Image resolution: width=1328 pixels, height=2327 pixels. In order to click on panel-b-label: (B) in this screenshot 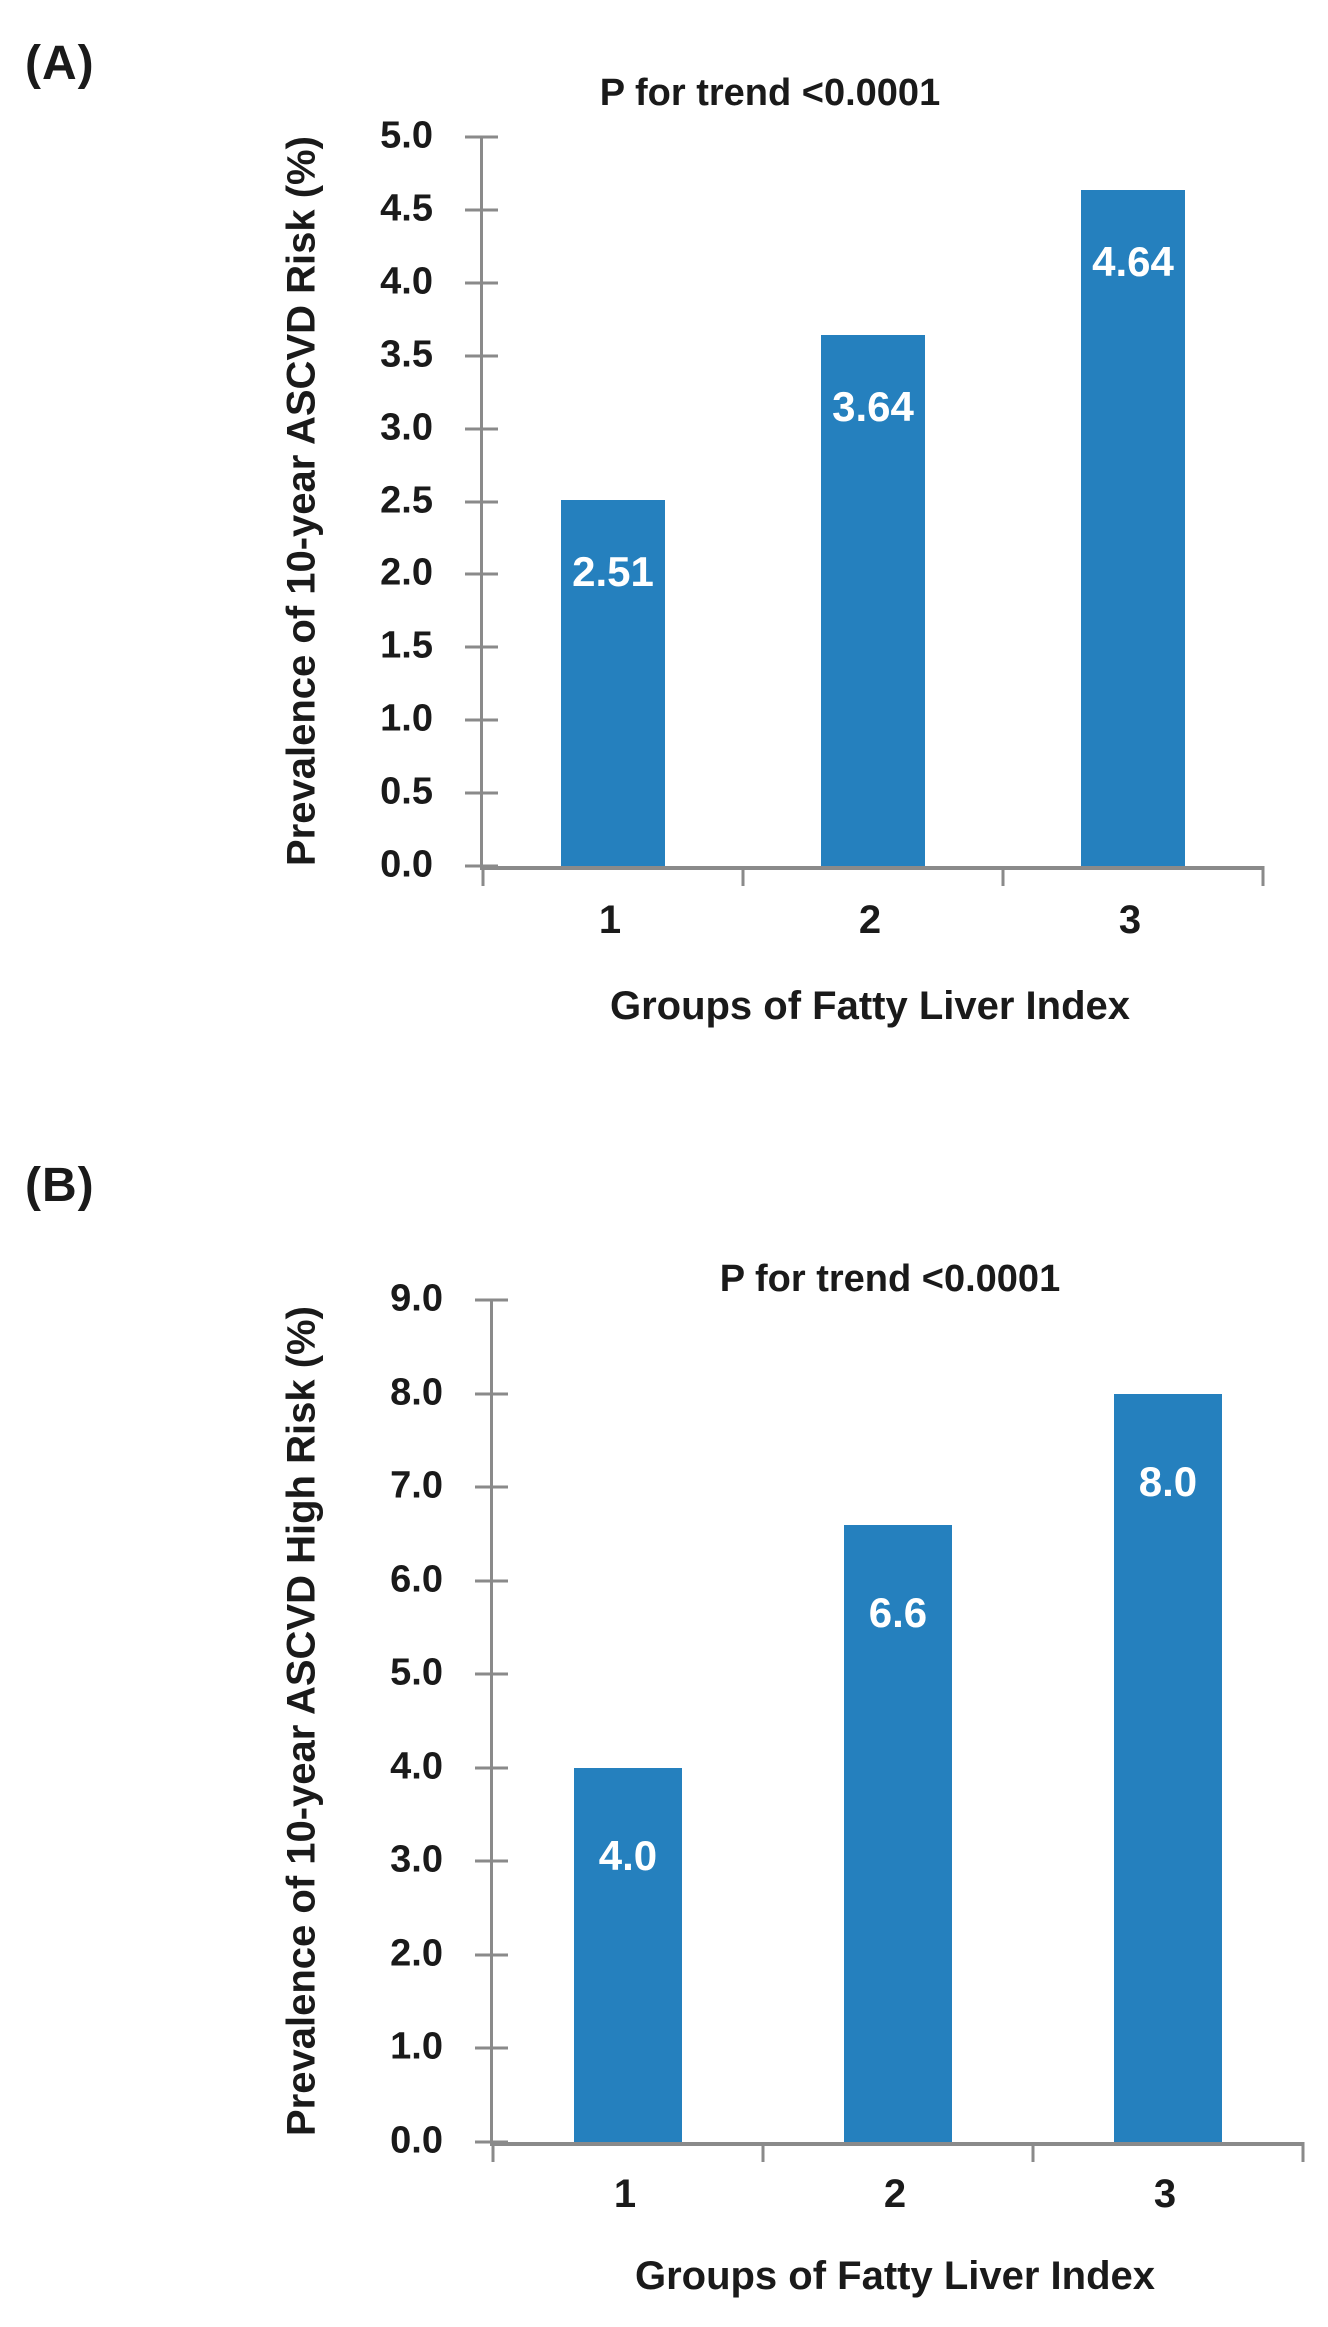, I will do `click(60, 1185)`.